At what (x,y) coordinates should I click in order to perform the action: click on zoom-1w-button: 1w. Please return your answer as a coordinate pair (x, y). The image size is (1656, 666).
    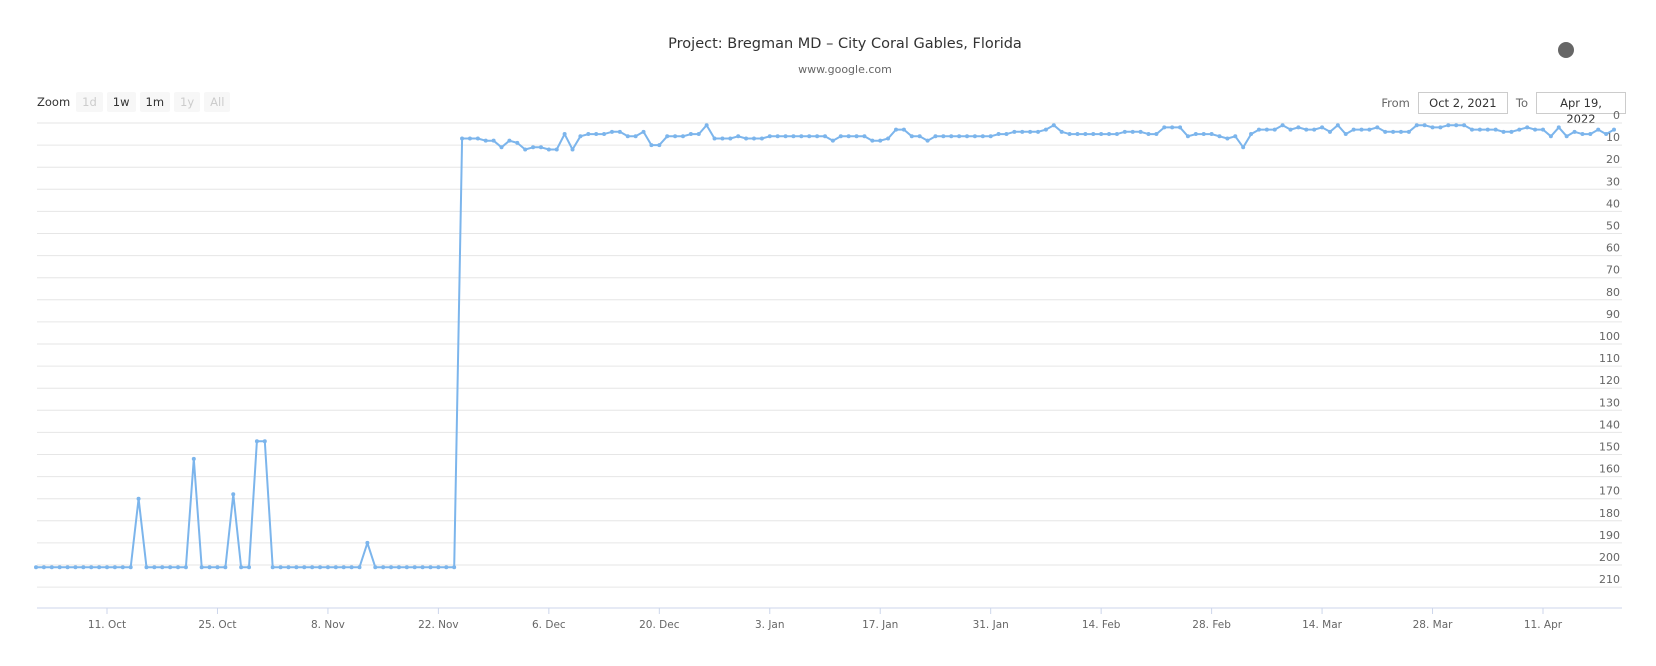
    Looking at the image, I should click on (121, 102).